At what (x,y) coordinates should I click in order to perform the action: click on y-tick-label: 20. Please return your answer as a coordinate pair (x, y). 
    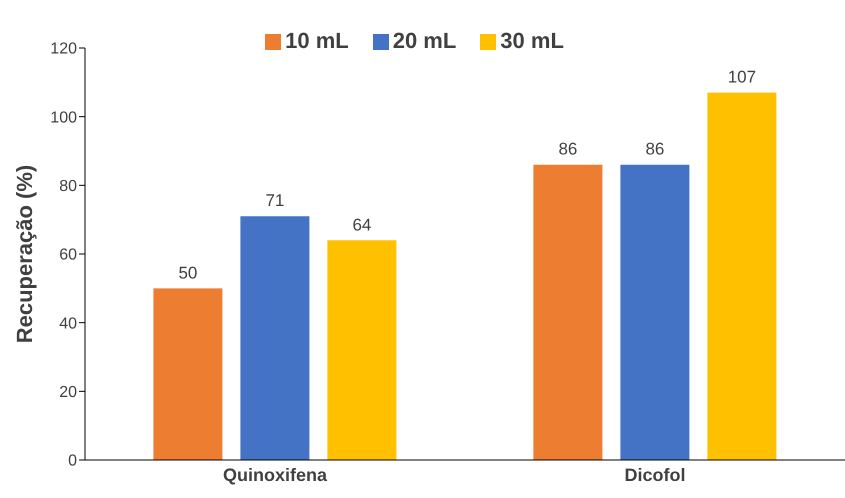
    Looking at the image, I should click on (68, 393).